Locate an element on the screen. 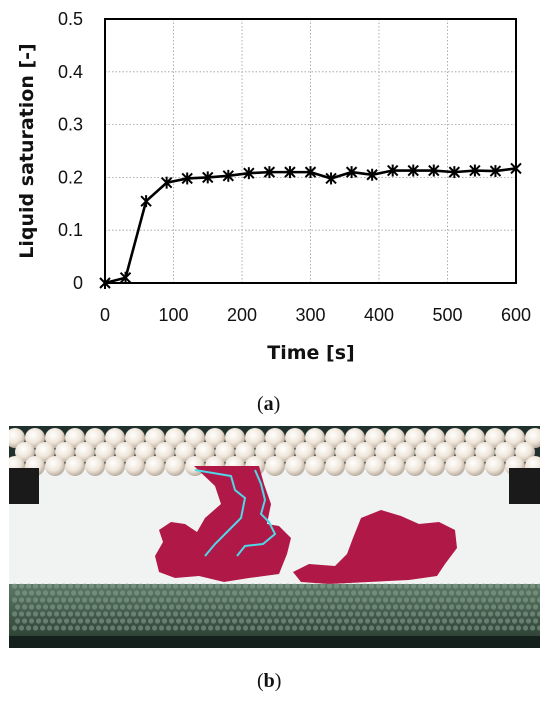 The width and height of the screenshot is (550, 702). y-tick-label-2: 0.2 is located at coordinates (70, 177).